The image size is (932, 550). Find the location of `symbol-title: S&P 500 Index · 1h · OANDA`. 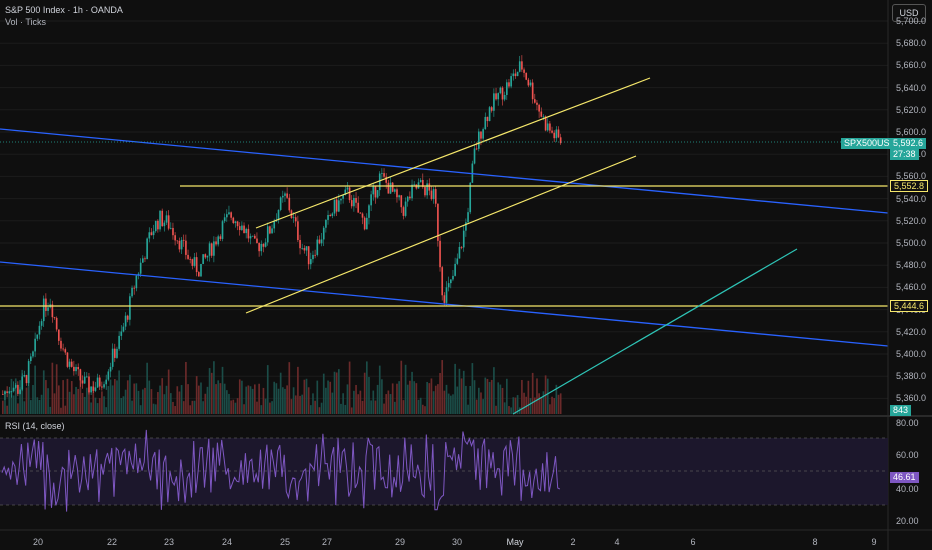

symbol-title: S&P 500 Index · 1h · OANDA is located at coordinates (64, 10).